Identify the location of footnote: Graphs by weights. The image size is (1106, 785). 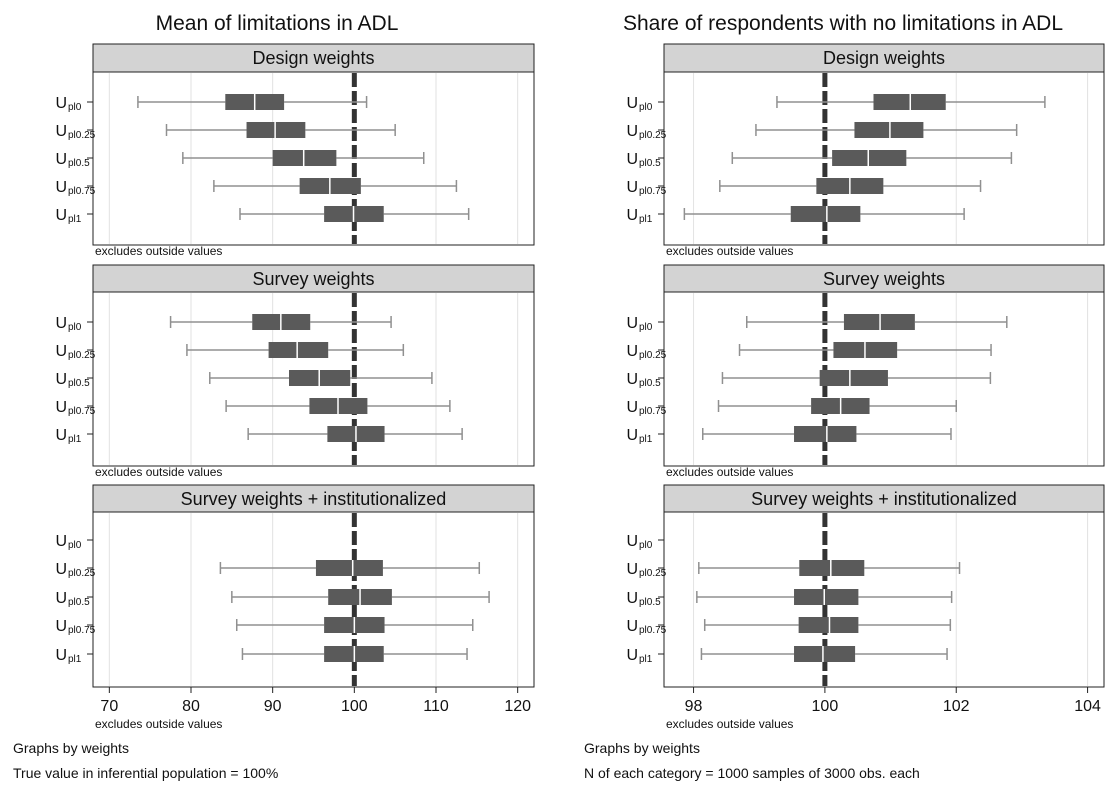
(642, 748).